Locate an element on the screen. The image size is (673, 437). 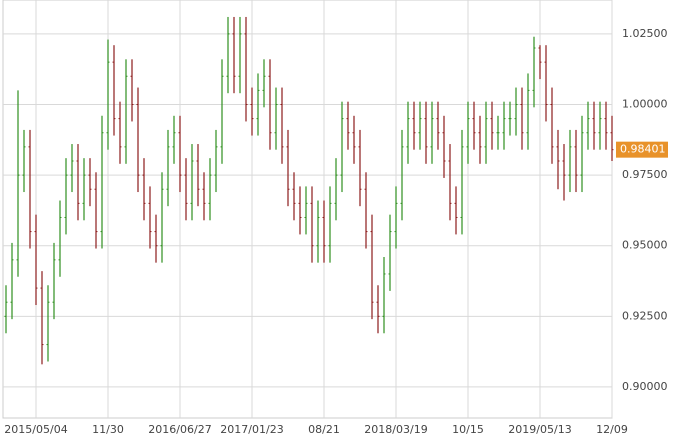
x-tick-label: 2018/03/19 is located at coordinates (395, 429).